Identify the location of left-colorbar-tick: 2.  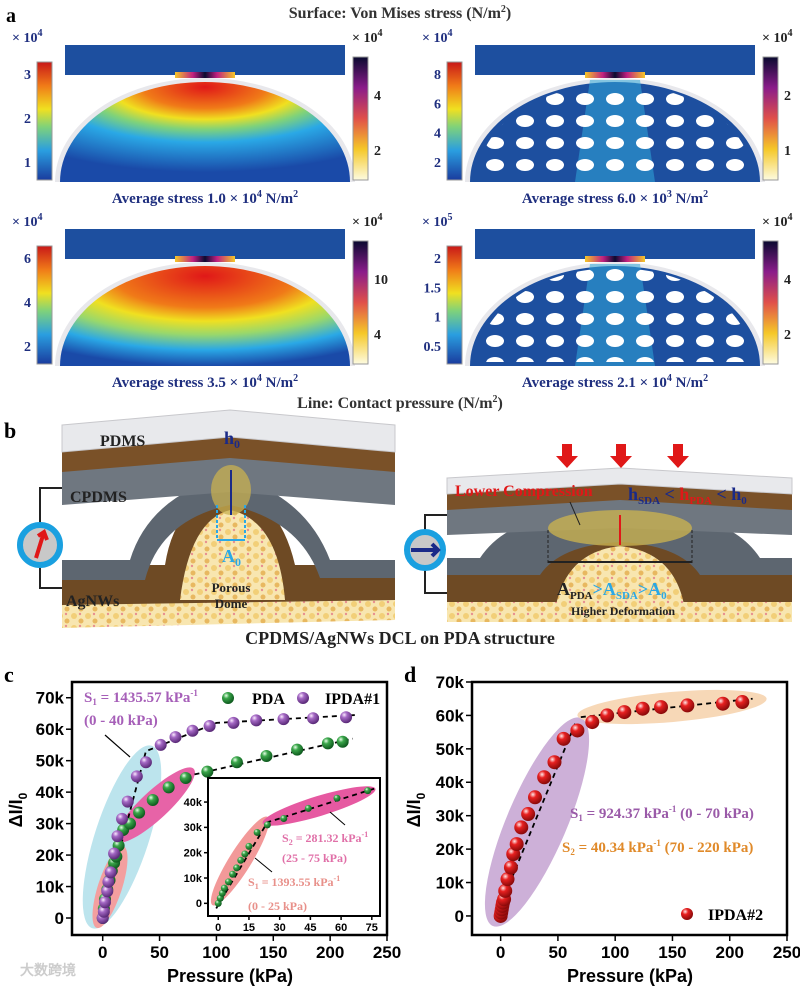
(27, 347).